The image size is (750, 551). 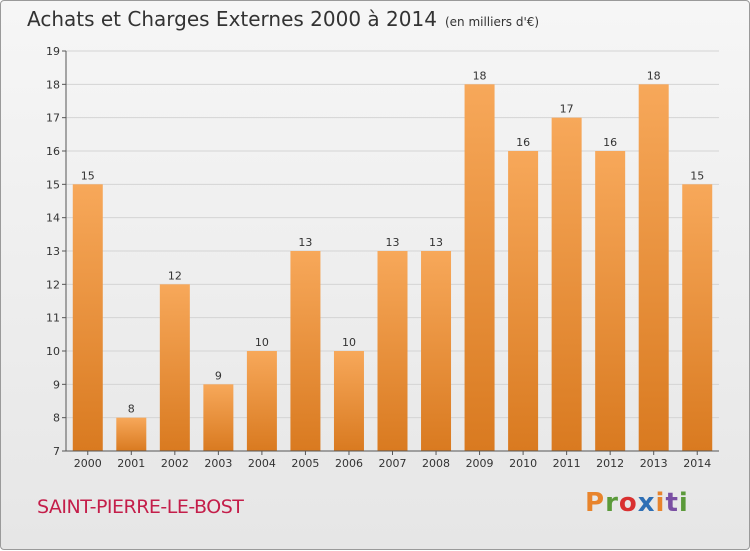 What do you see at coordinates (88, 463) in the screenshot?
I see `x-tick-label: 2000` at bounding box center [88, 463].